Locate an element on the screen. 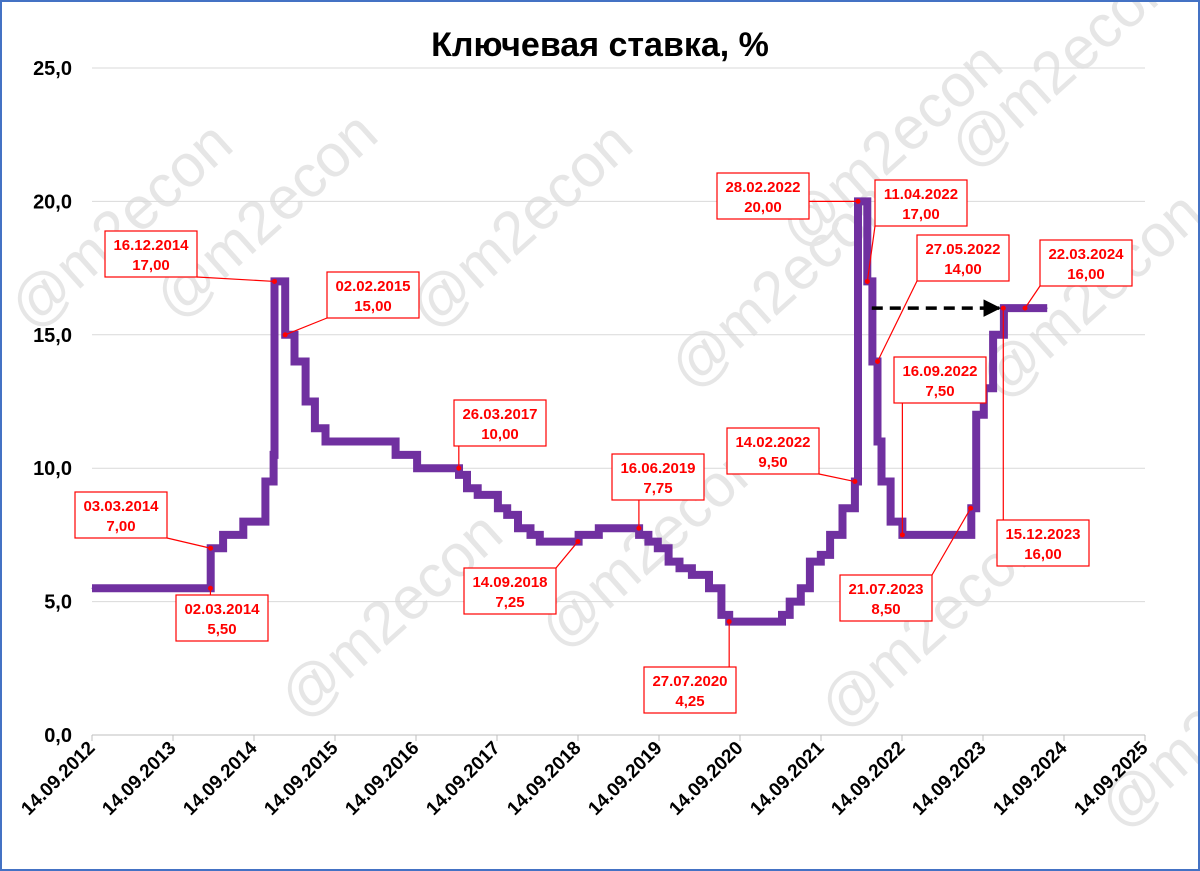 This screenshot has height=871, width=1200. annotation-date: 27.05.2022 is located at coordinates (962, 249).